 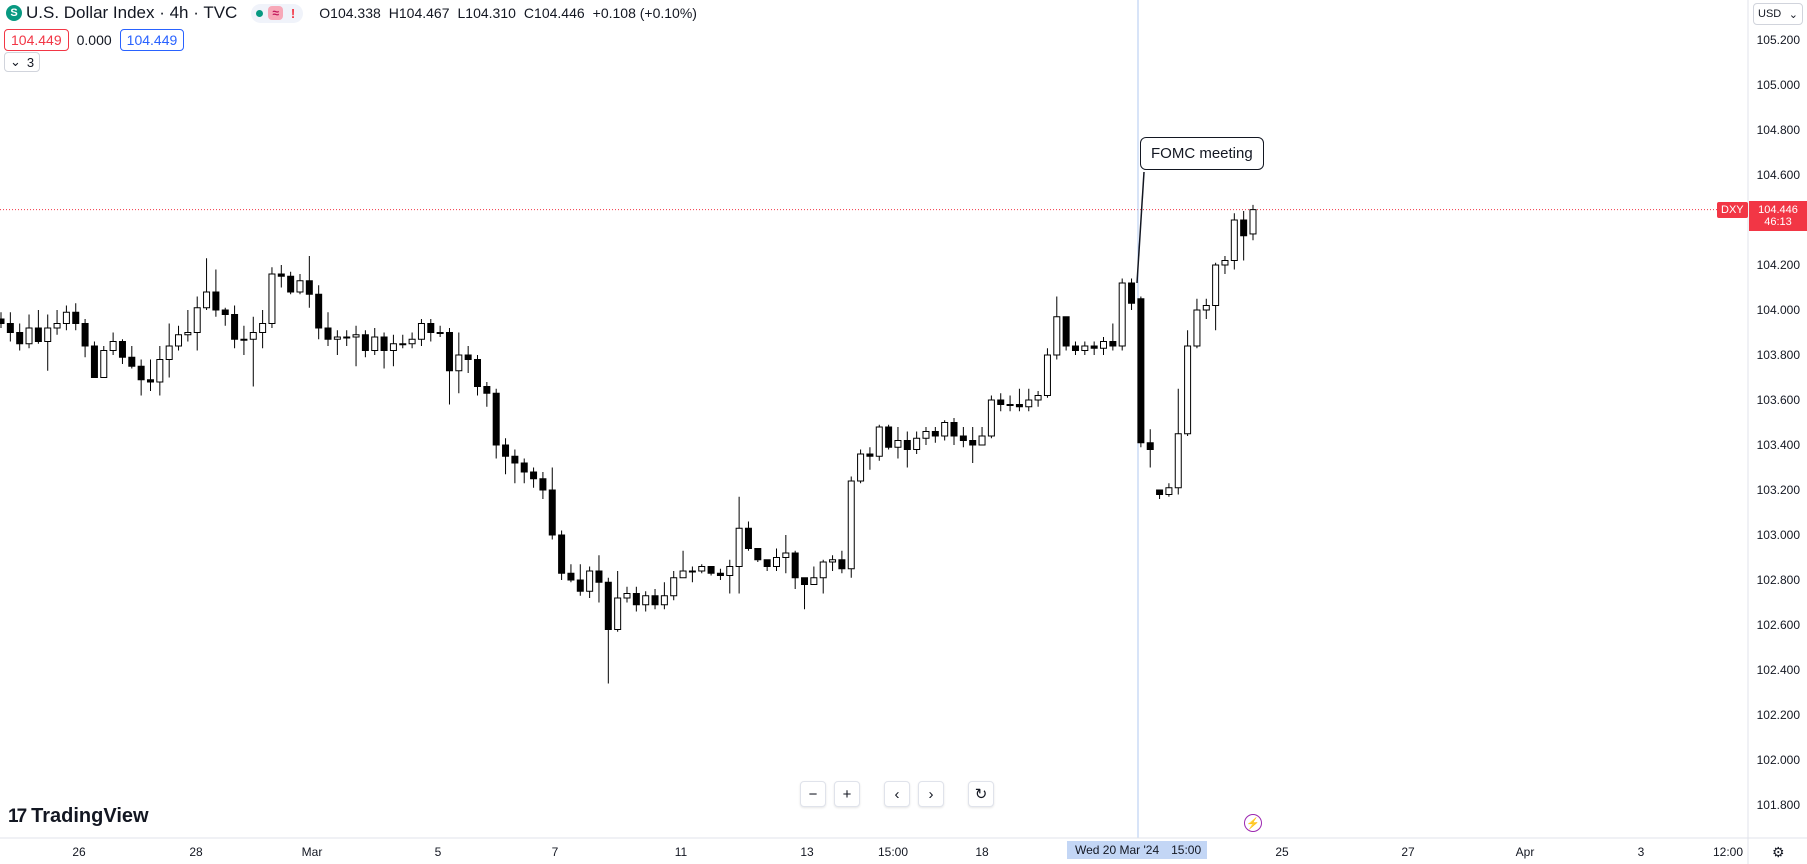 I want to click on time-tick-label: 12:00, so click(x=1728, y=852).